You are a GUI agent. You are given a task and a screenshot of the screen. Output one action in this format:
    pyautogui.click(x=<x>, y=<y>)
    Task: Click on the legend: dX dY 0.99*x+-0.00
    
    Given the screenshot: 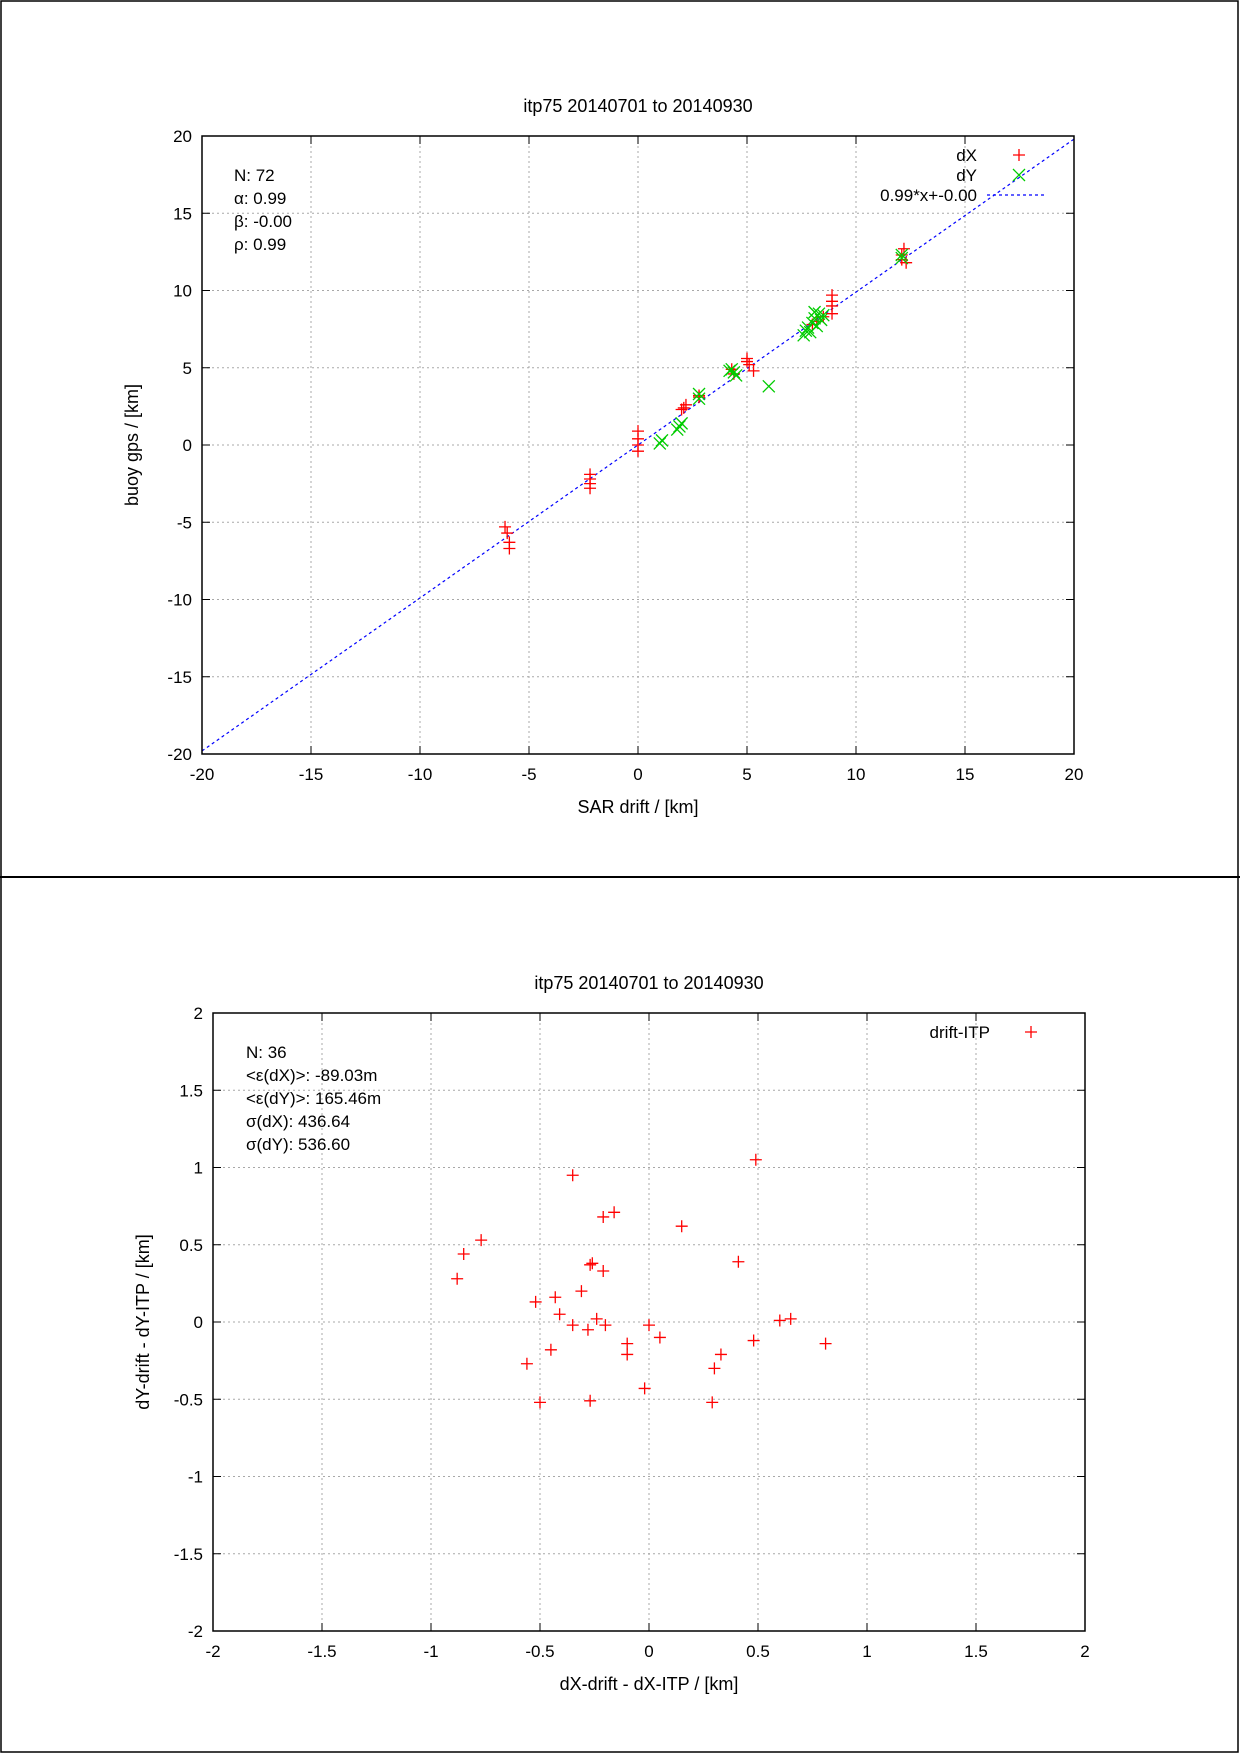 What is the action you would take?
    pyautogui.click(x=963, y=175)
    